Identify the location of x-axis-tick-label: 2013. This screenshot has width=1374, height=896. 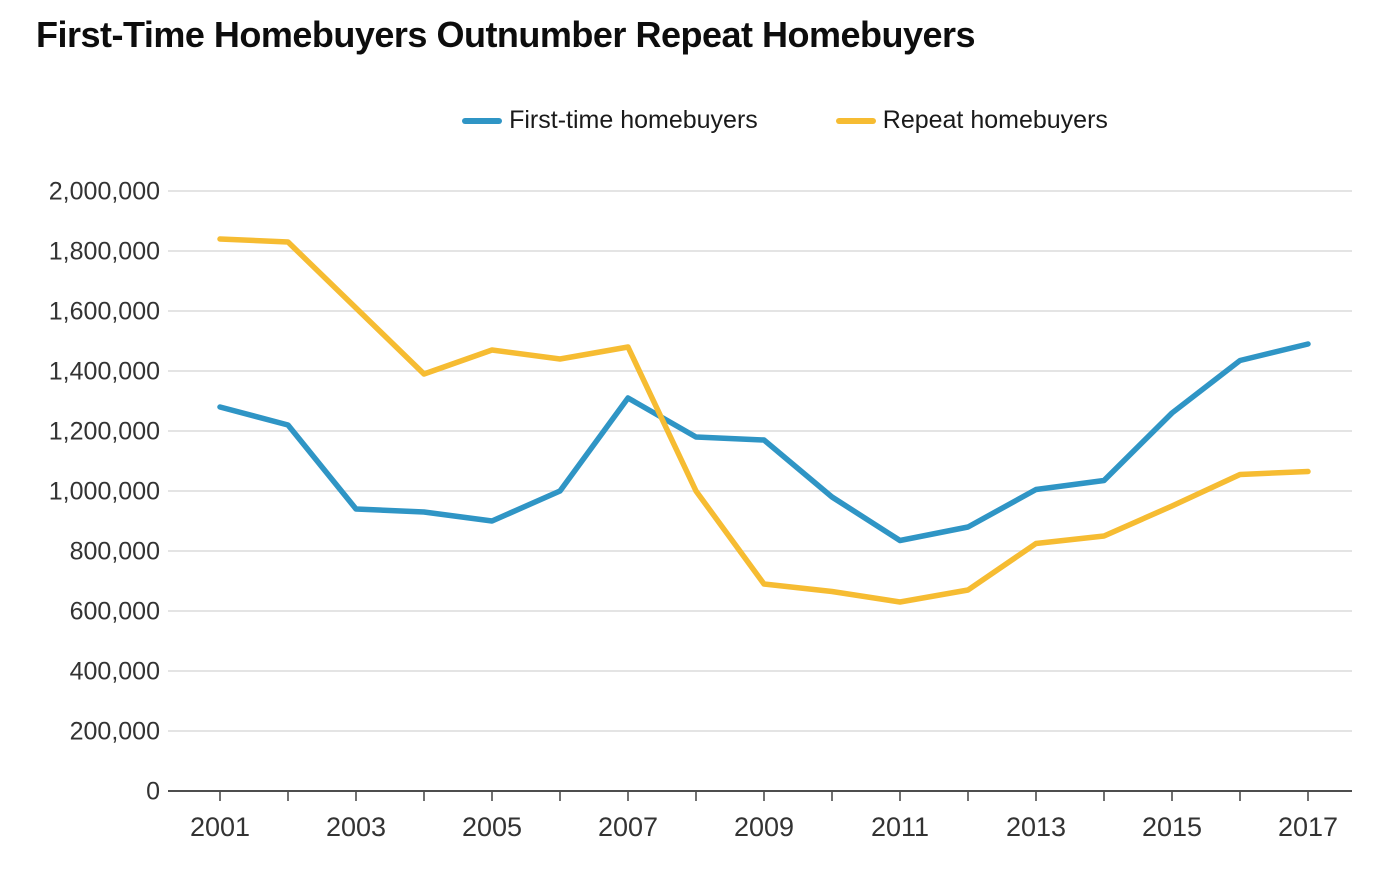
(1036, 827).